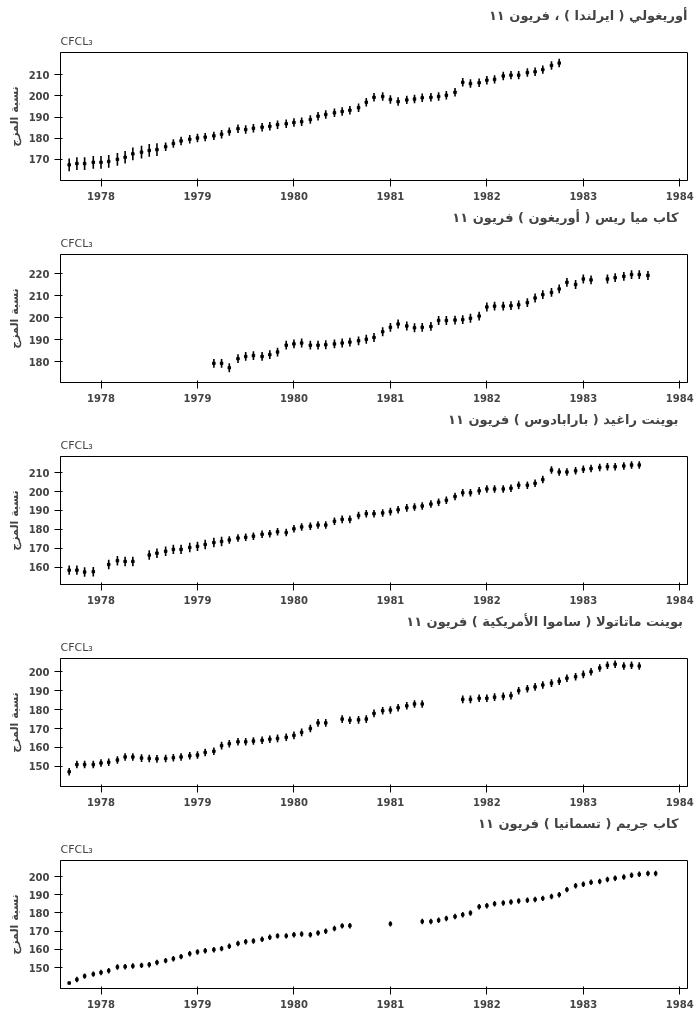  Describe the element at coordinates (565, 216) in the screenshot. I see `chart-title: كاب ميا ريس ( أوريغون ) فريون ١١` at that location.